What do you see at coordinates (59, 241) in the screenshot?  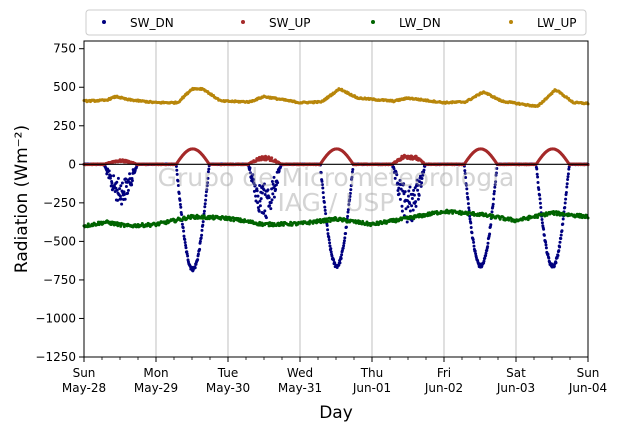 I see `y-tick-label: −500` at bounding box center [59, 241].